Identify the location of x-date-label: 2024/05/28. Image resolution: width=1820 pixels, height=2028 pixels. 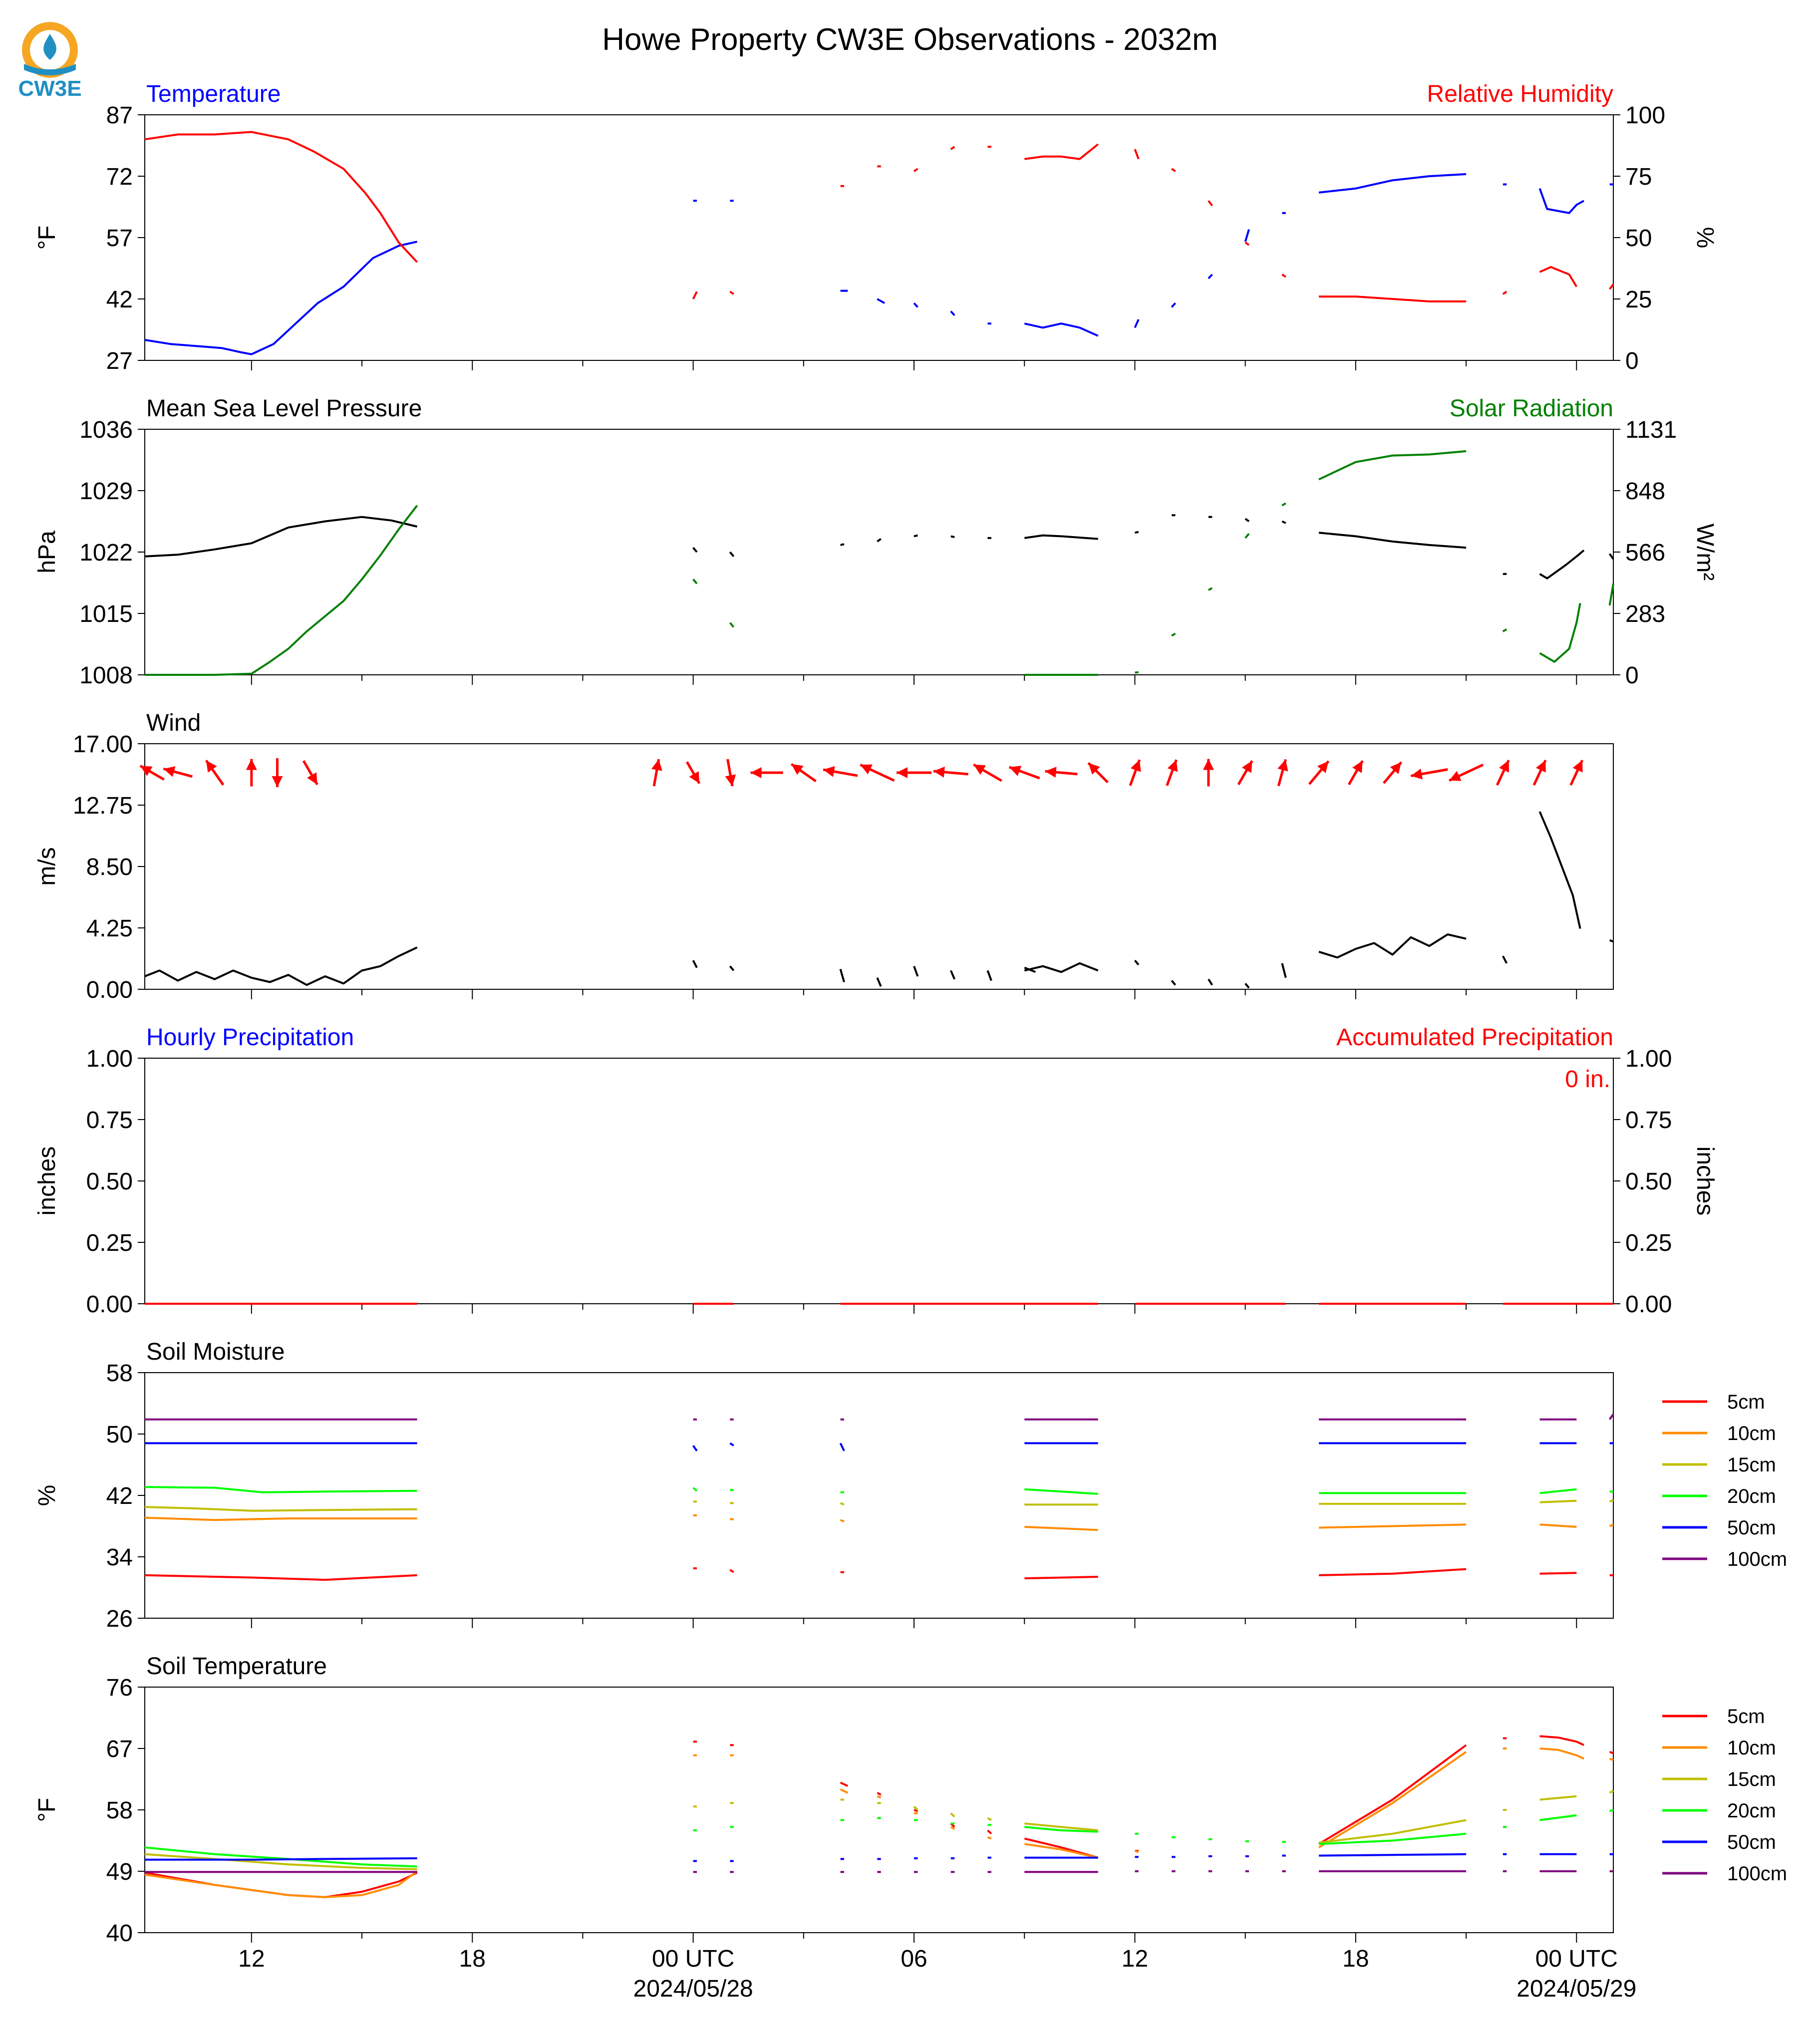
(693, 1989).